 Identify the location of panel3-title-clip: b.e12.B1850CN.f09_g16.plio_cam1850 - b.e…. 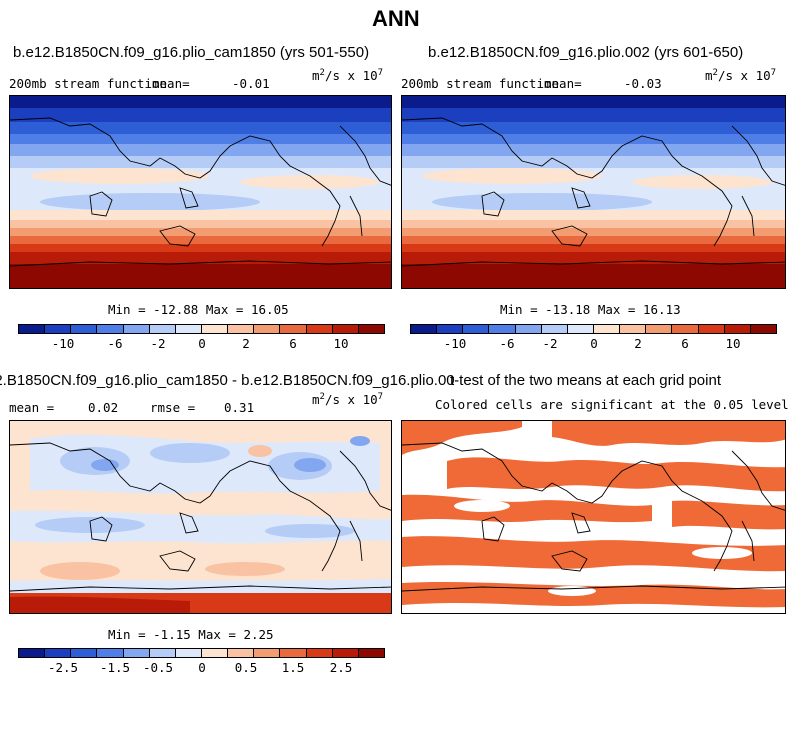
(227, 381).